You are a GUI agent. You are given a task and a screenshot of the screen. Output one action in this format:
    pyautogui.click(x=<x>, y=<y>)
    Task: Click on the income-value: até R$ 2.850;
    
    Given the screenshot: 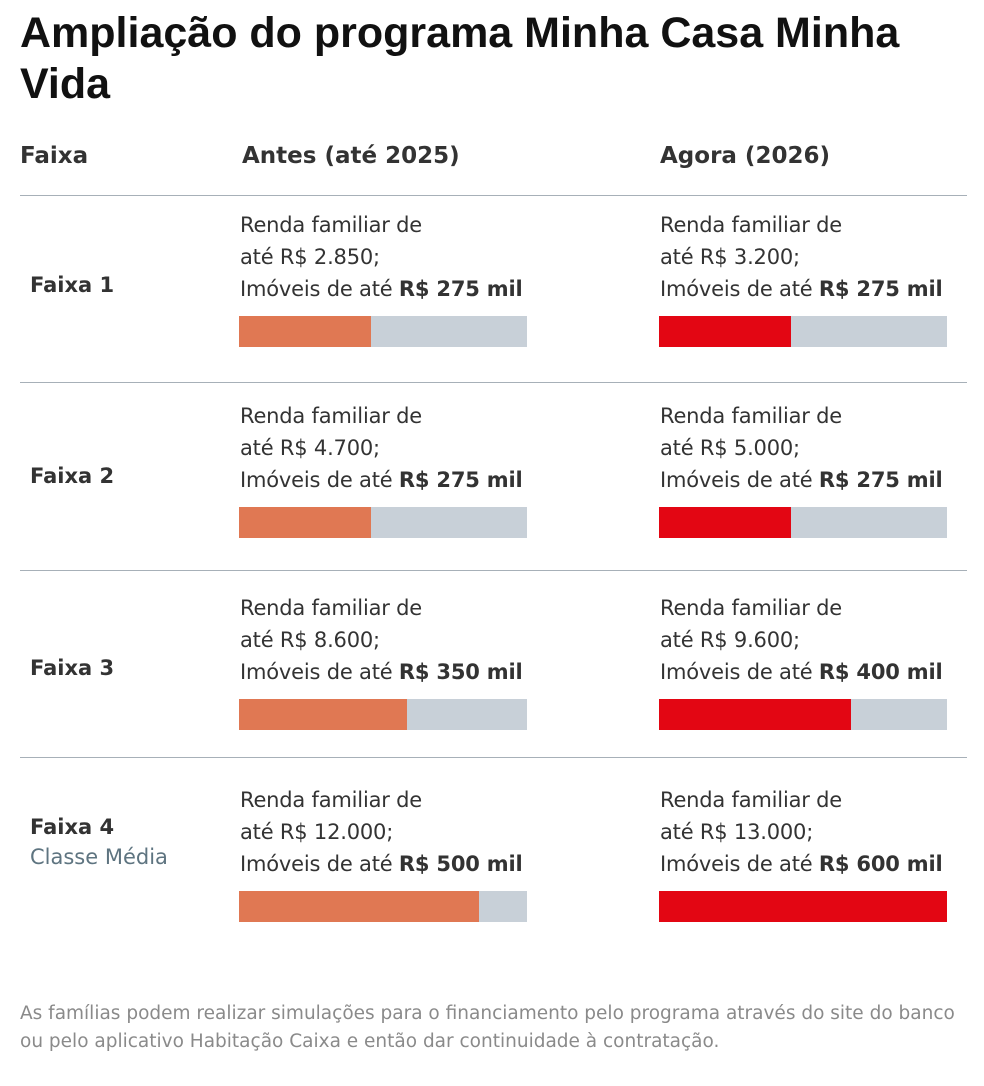 What is the action you would take?
    pyautogui.click(x=310, y=257)
    